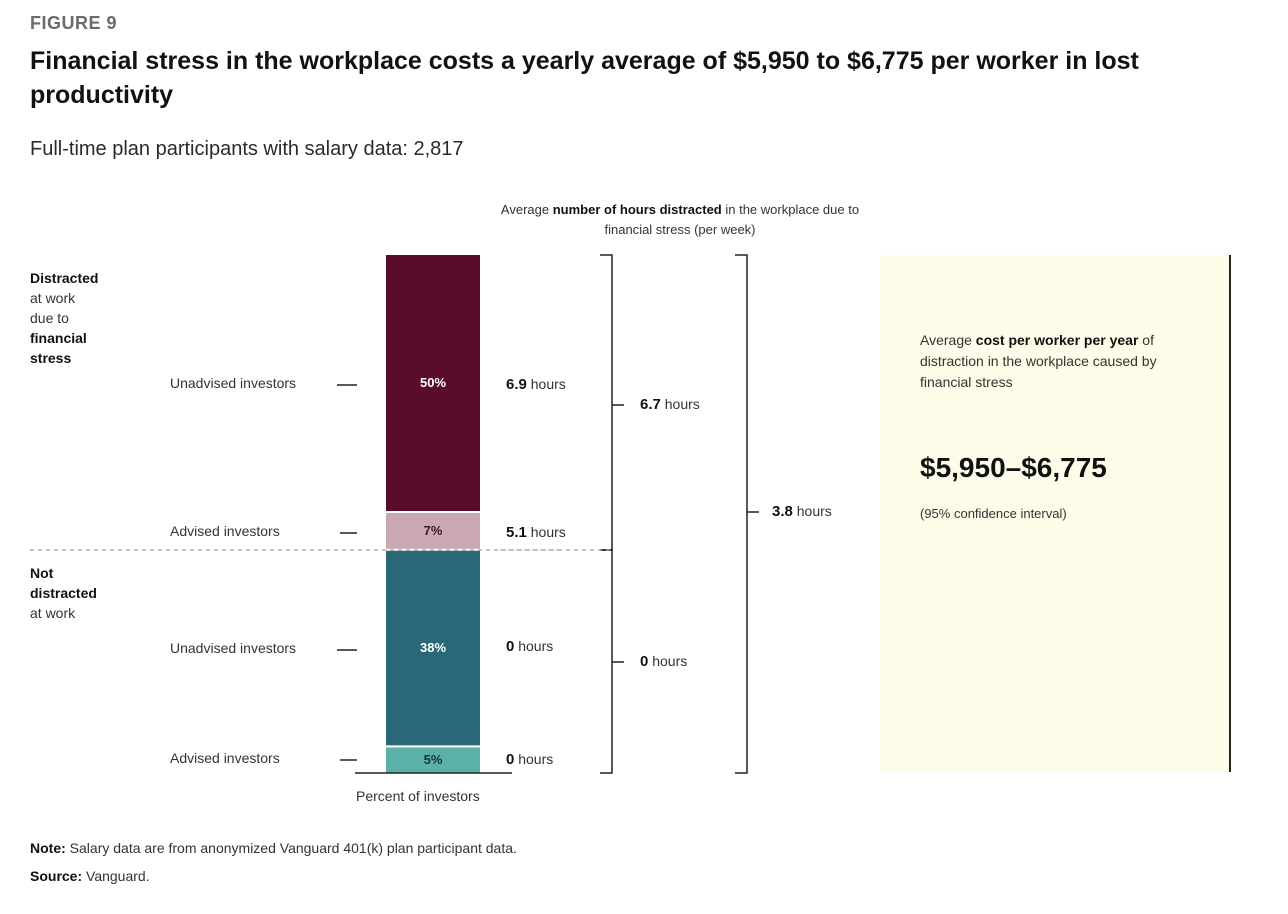 This screenshot has width=1288, height=914. Describe the element at coordinates (233, 648) in the screenshot. I see `row-label-3: Unadvised investors` at that location.